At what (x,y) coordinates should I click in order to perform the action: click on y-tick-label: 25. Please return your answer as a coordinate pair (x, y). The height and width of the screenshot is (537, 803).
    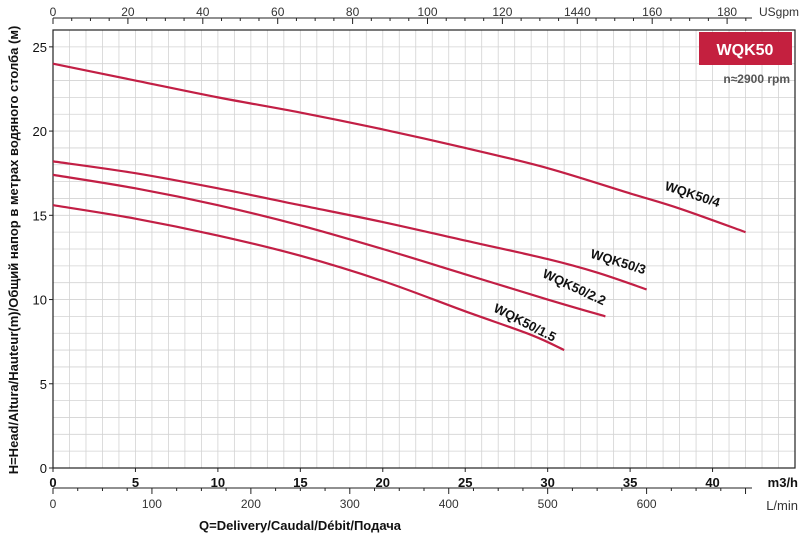
    Looking at the image, I should click on (40, 47).